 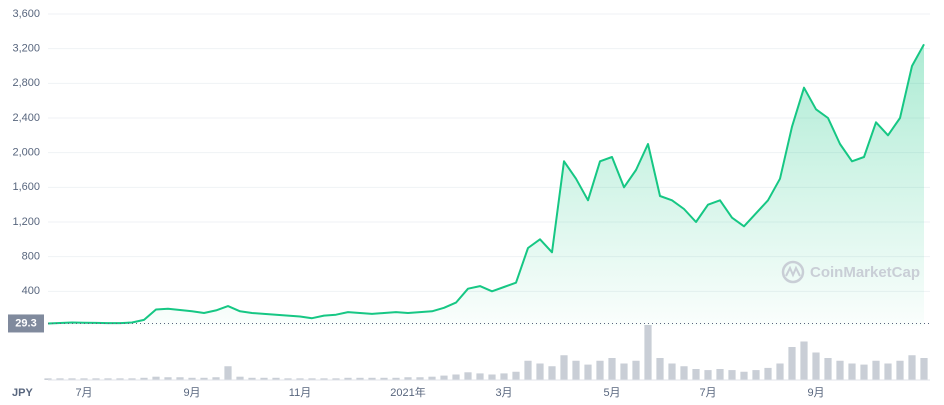 I want to click on watermark-text: CoinMarketCap, so click(x=865, y=272).